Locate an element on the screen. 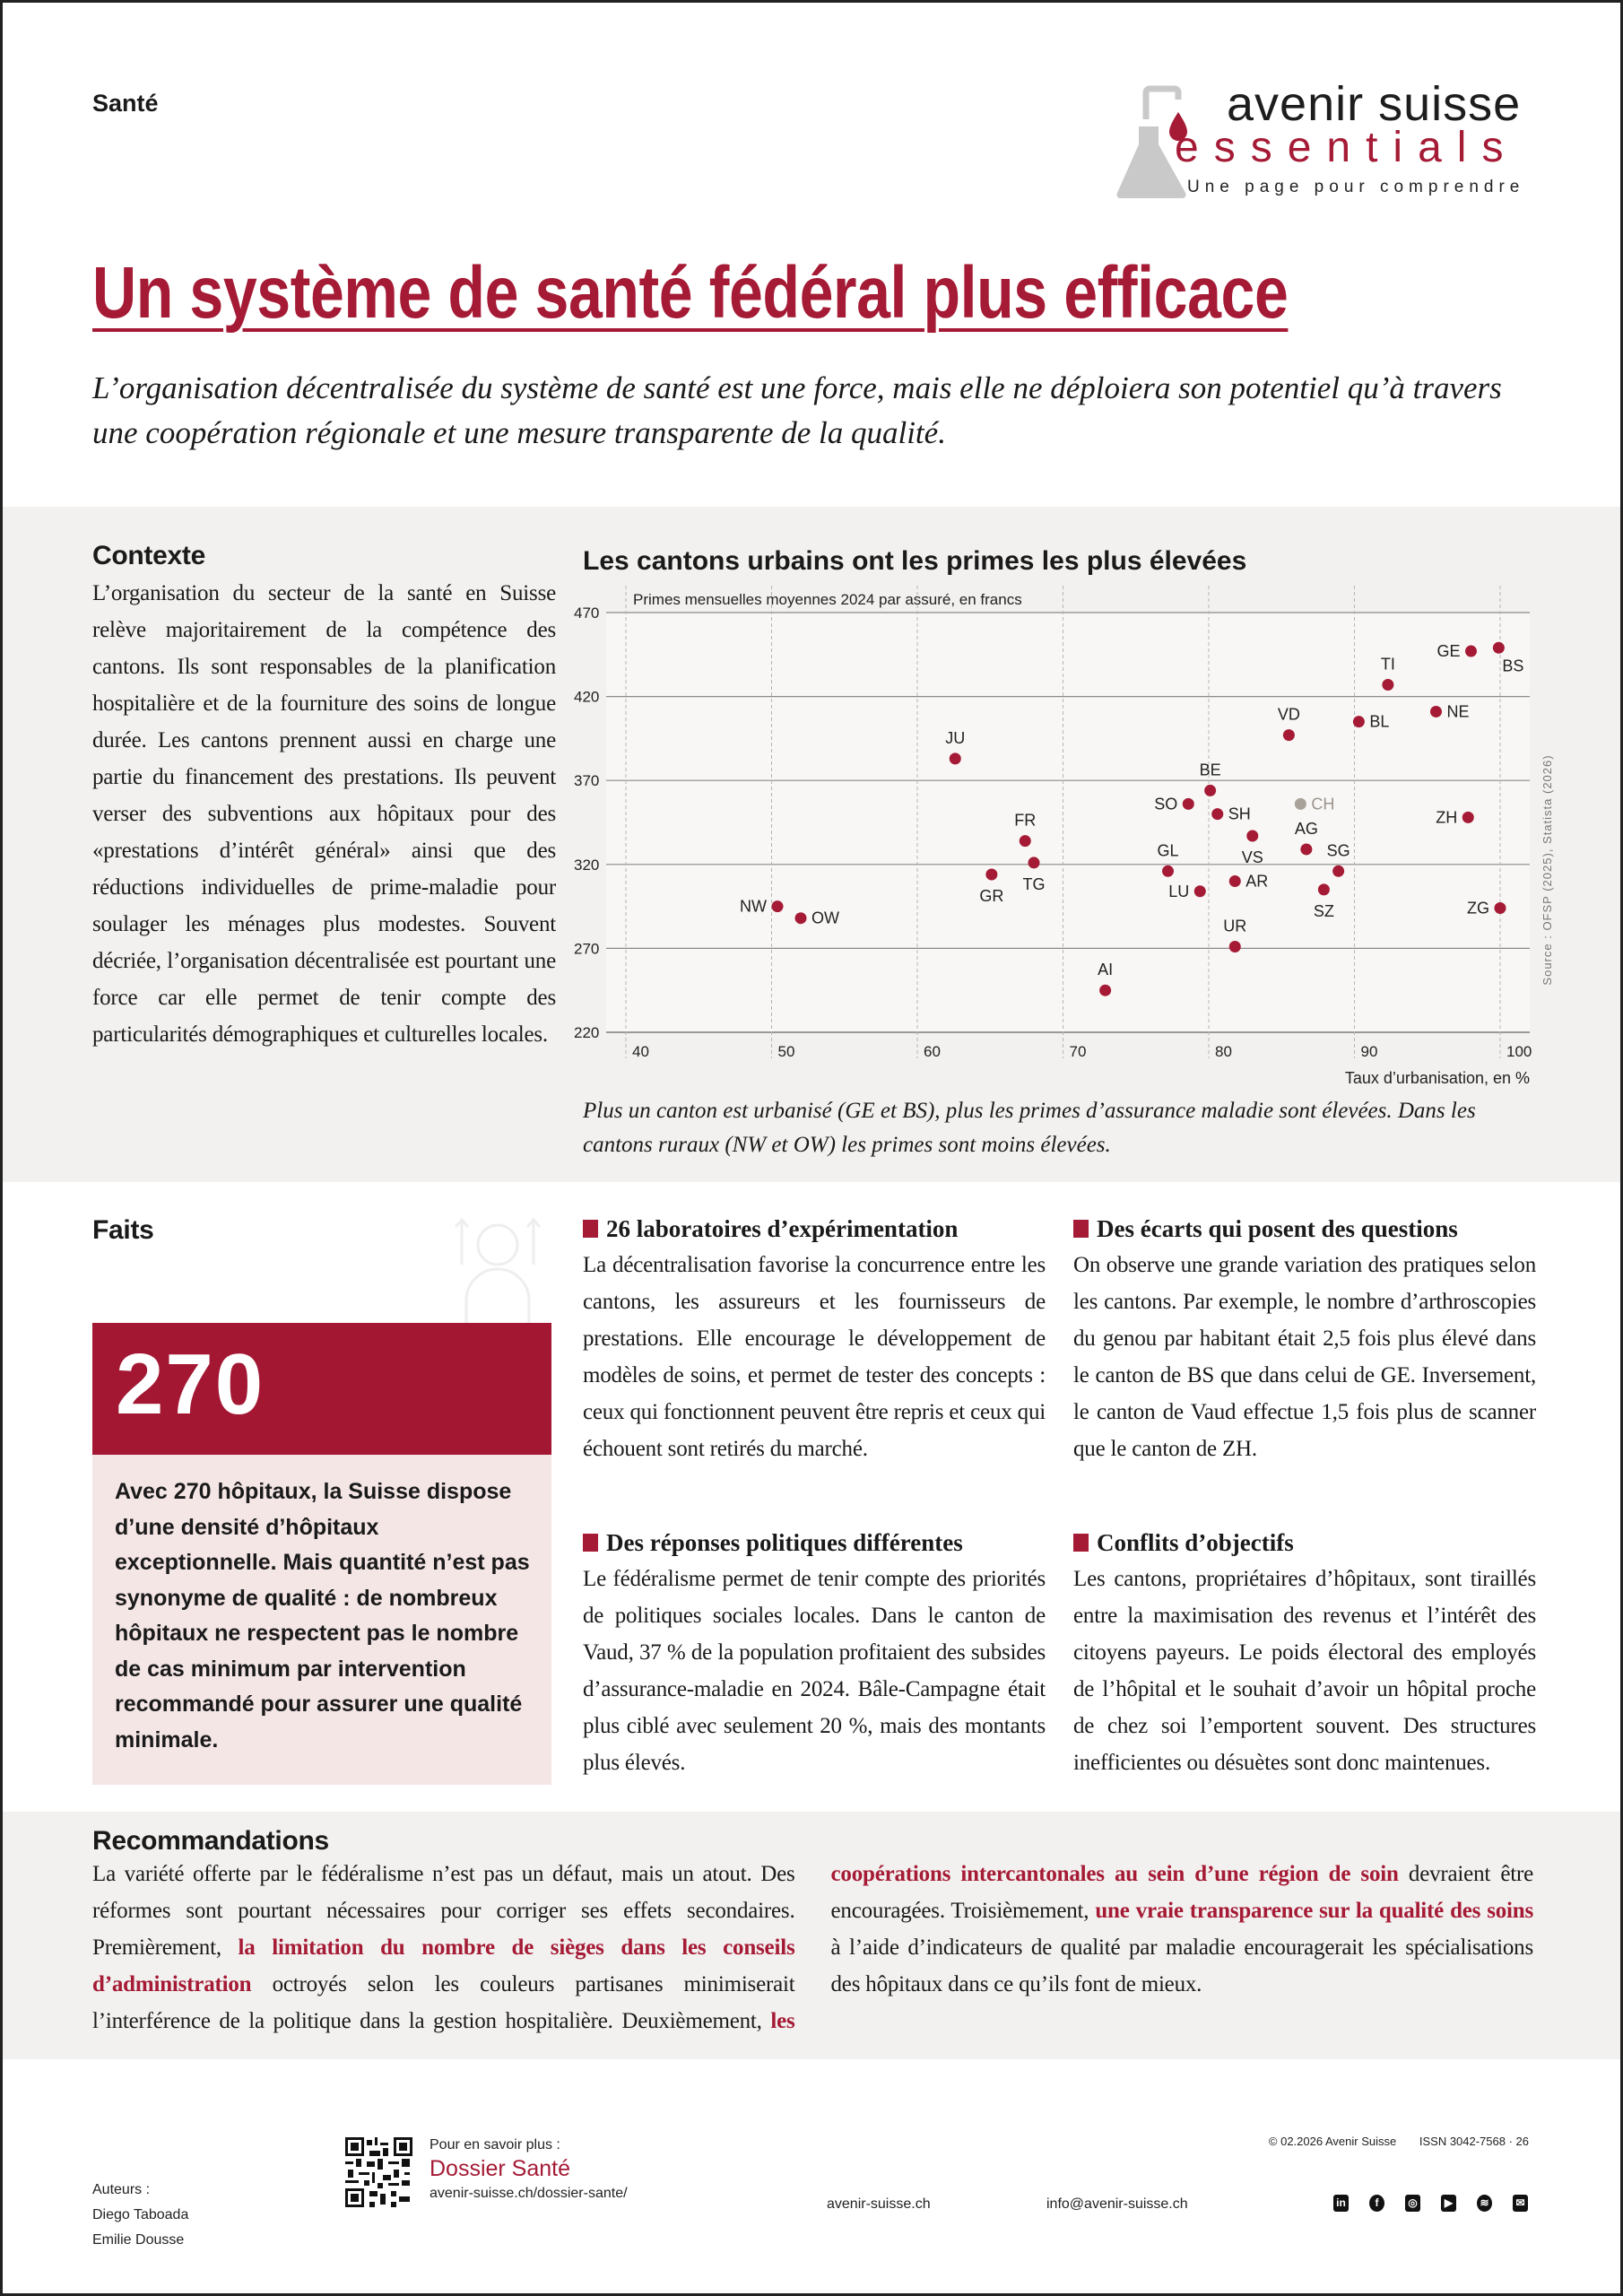 Image resolution: width=1623 pixels, height=2296 pixels. data-label: ZH is located at coordinates (1446, 817).